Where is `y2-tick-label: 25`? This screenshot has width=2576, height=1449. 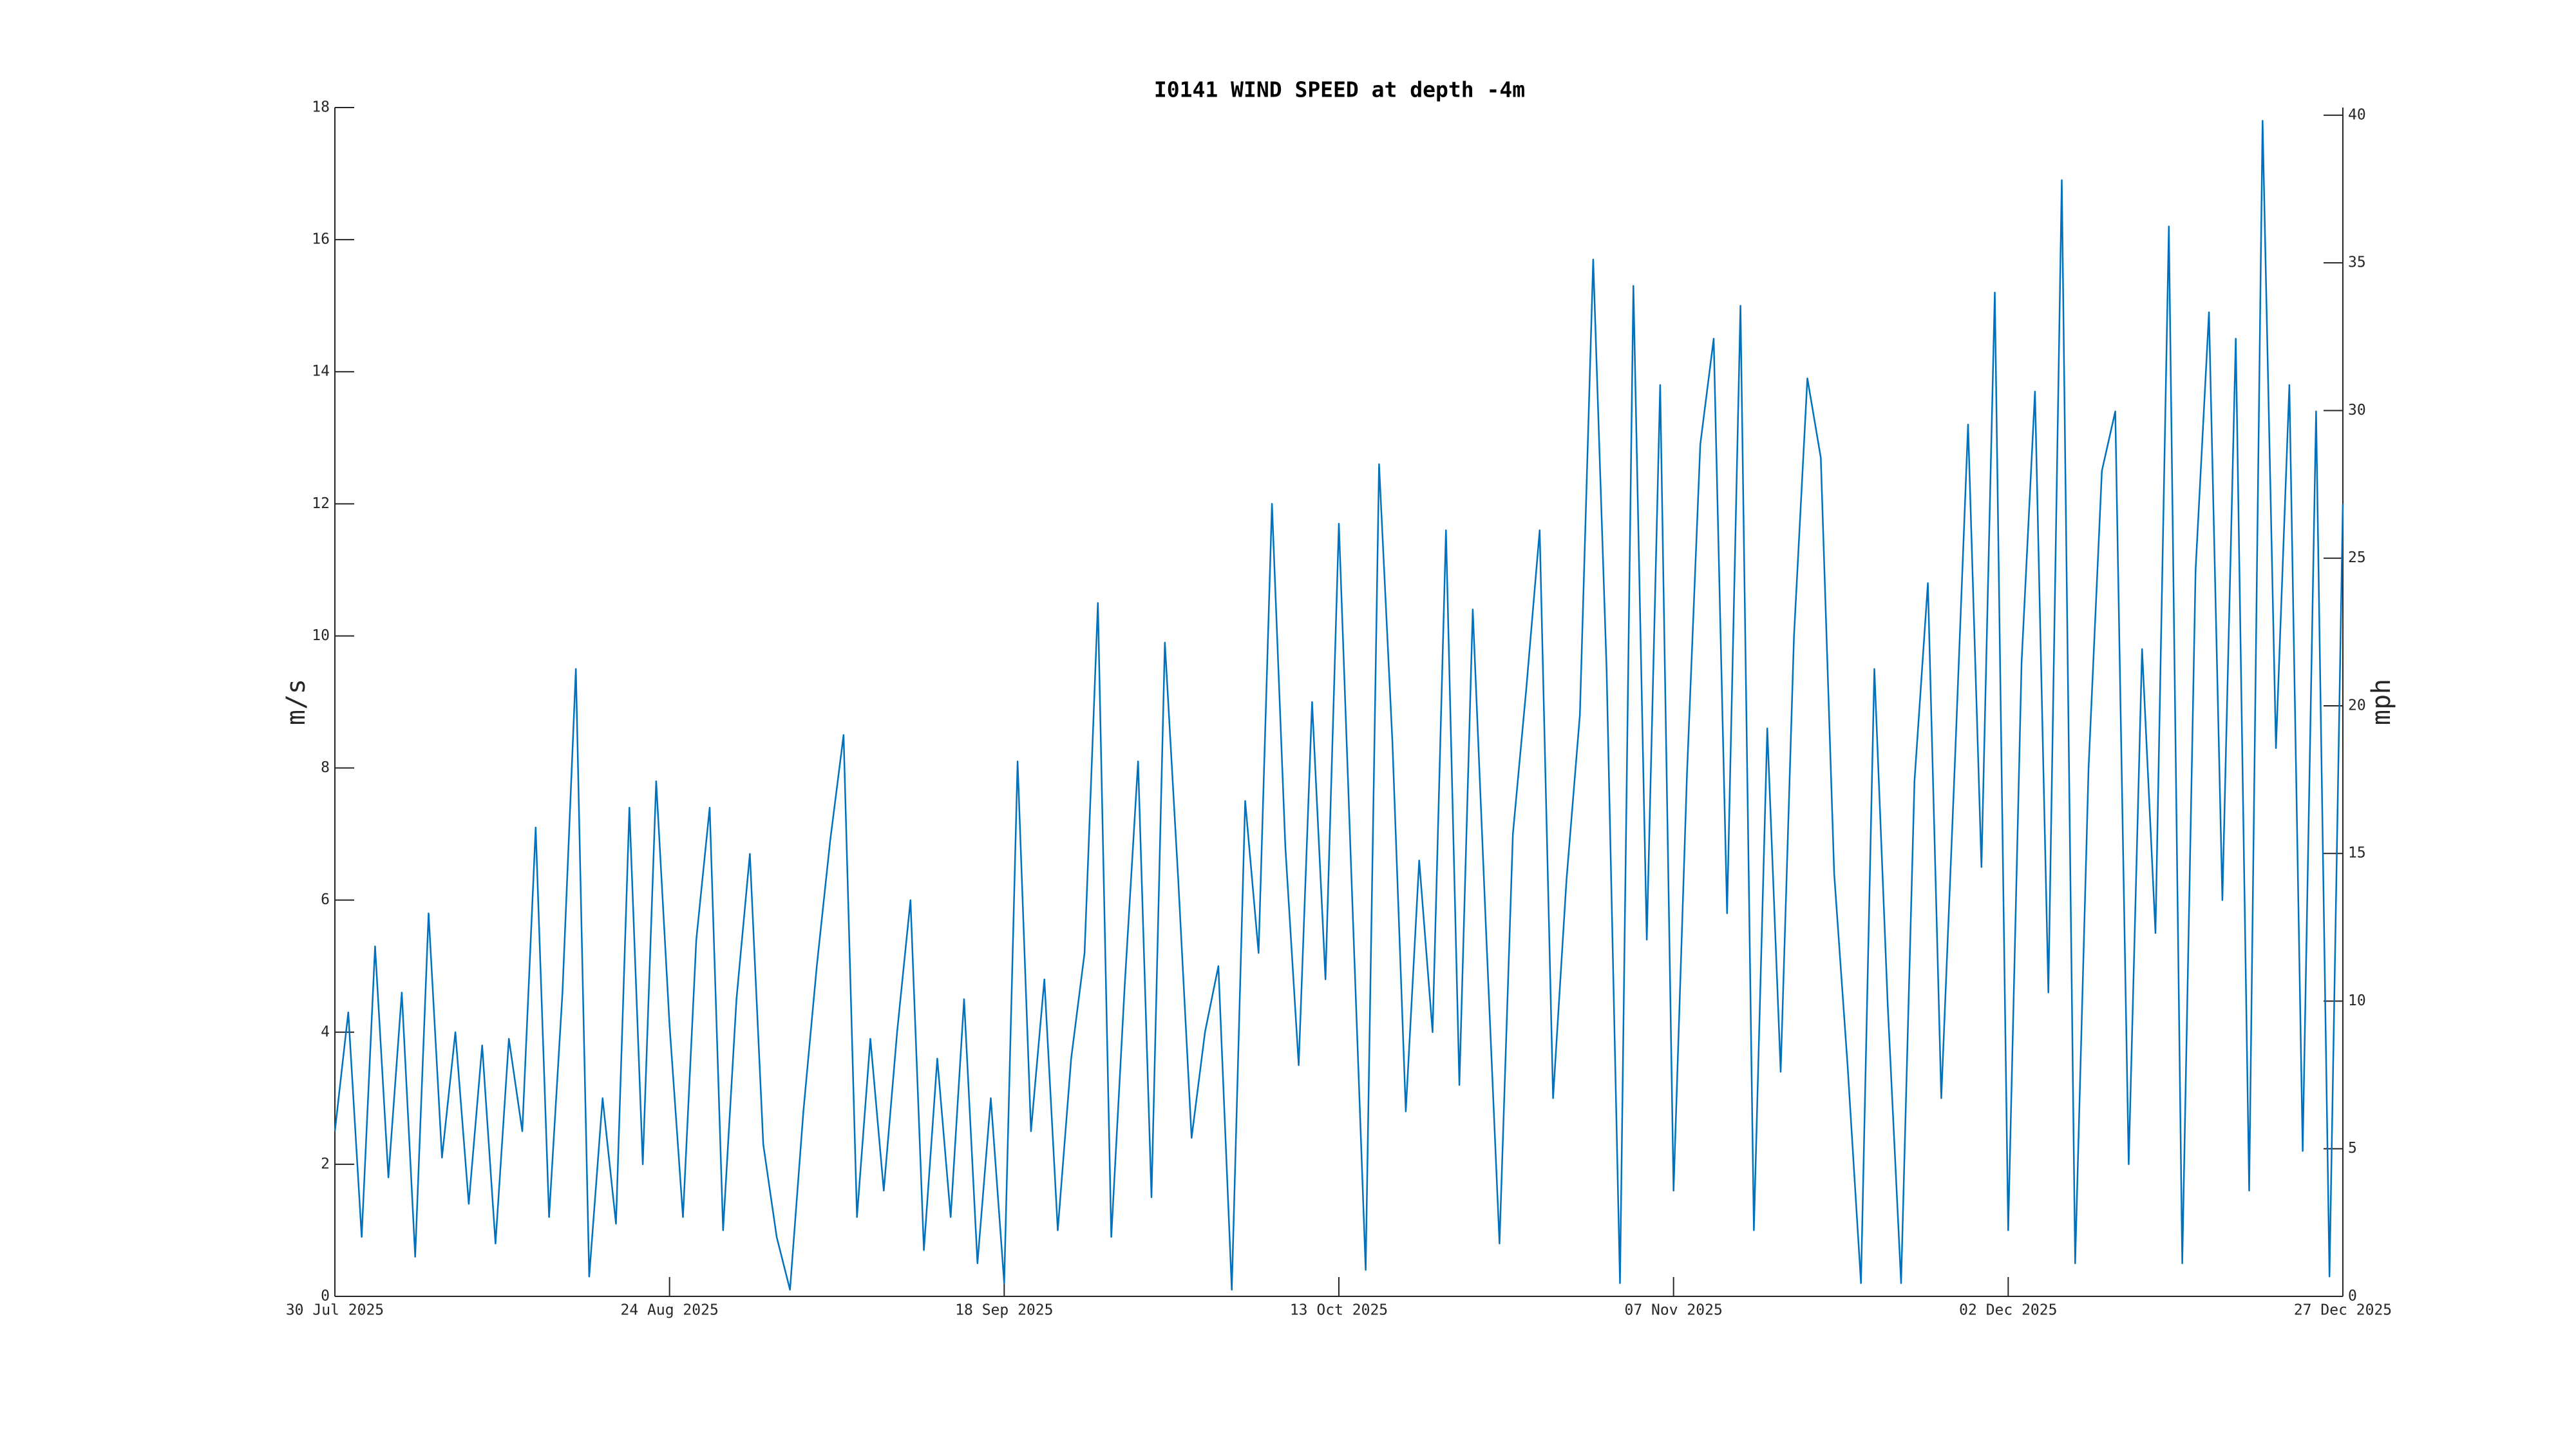 y2-tick-label: 25 is located at coordinates (2357, 557).